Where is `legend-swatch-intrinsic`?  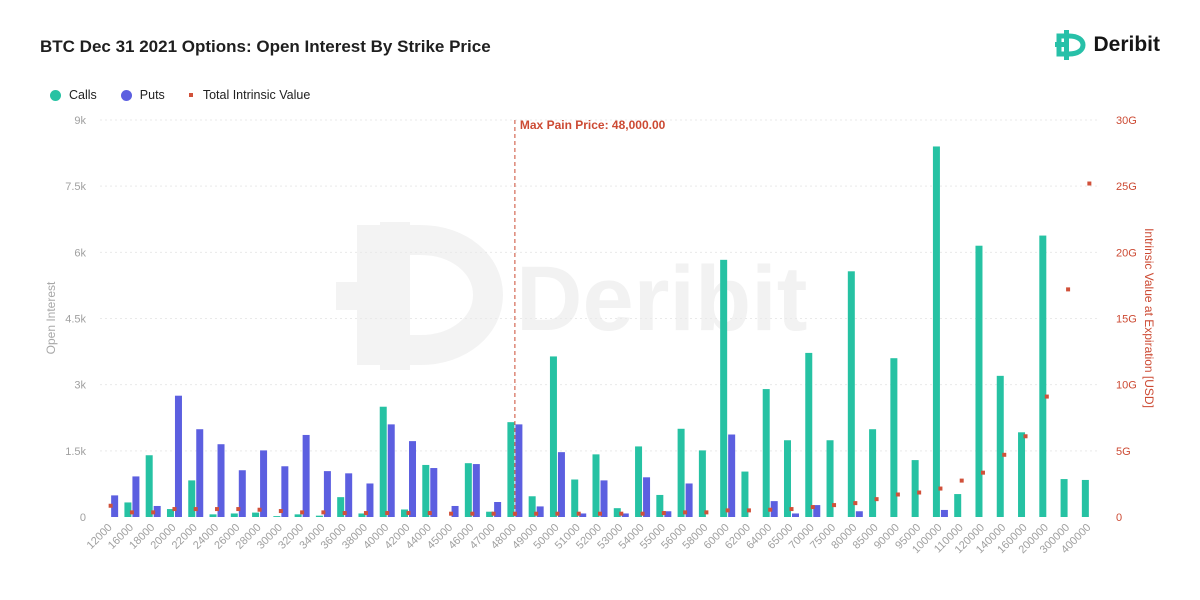 legend-swatch-intrinsic is located at coordinates (190, 95).